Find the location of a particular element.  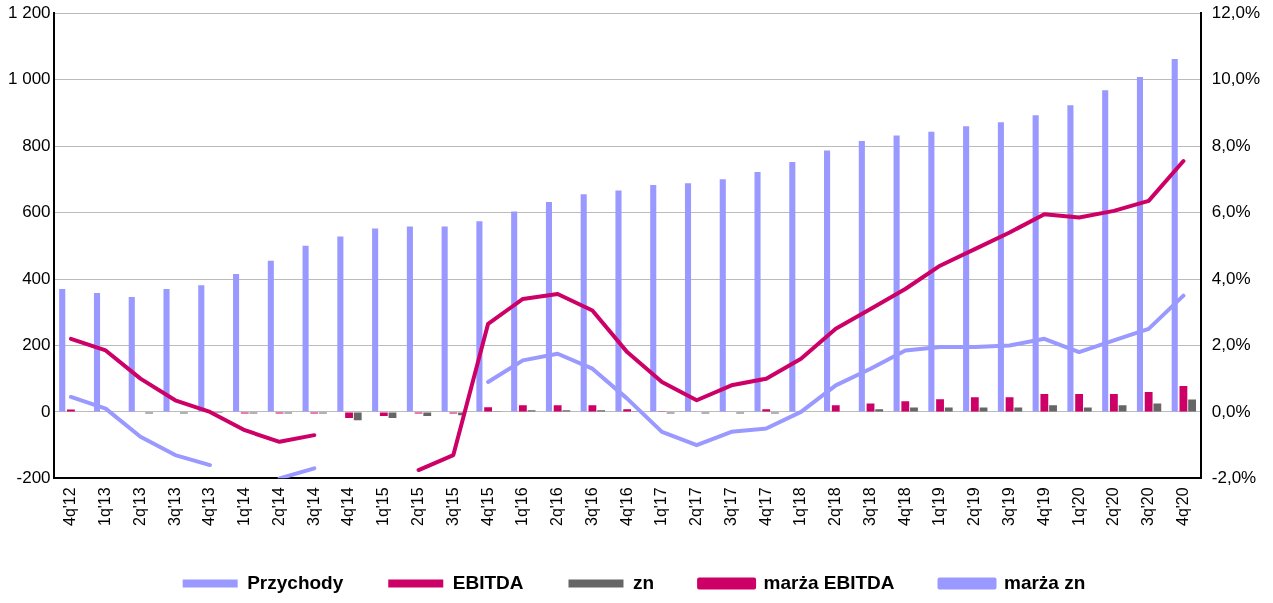

x-tick-label: 2q'18 is located at coordinates (835, 507).